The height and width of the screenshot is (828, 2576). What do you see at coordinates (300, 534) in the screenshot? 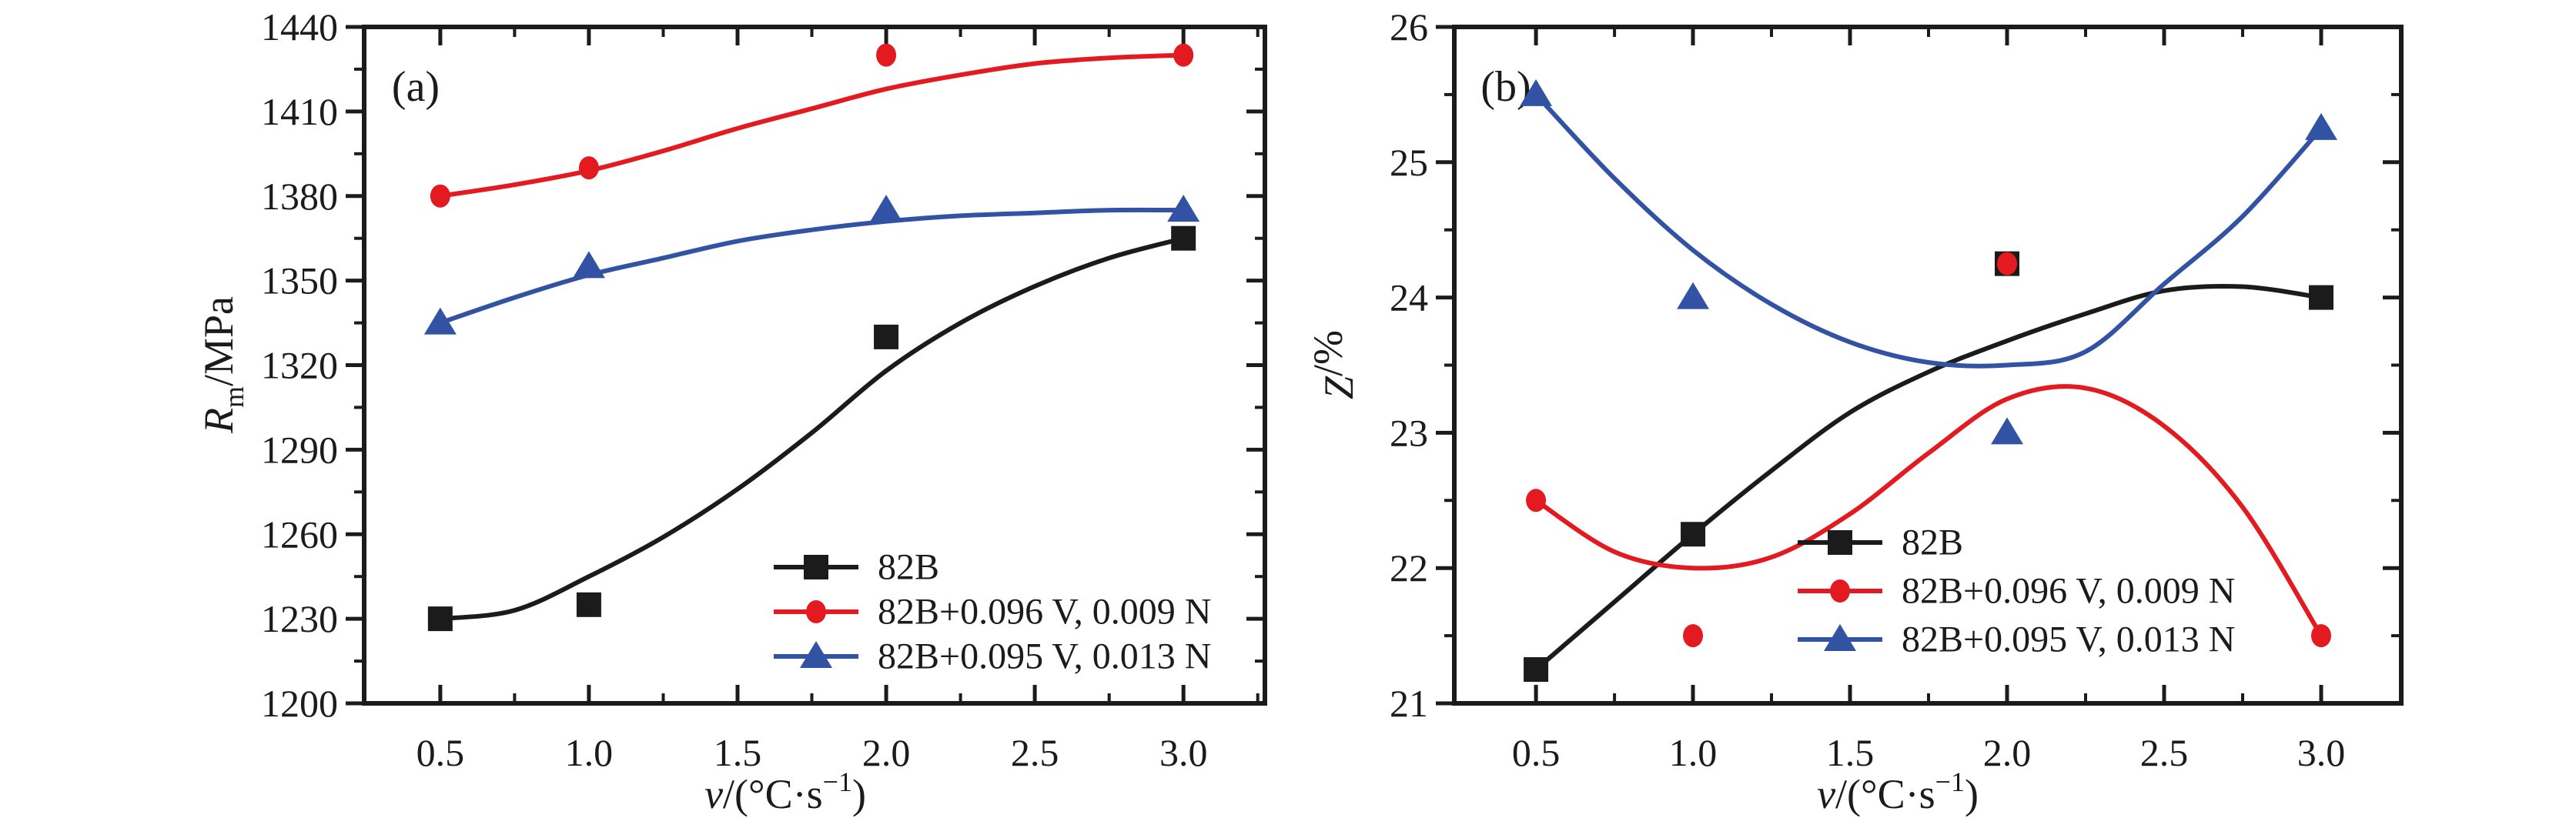
I see `y-tick-label: 1260` at bounding box center [300, 534].